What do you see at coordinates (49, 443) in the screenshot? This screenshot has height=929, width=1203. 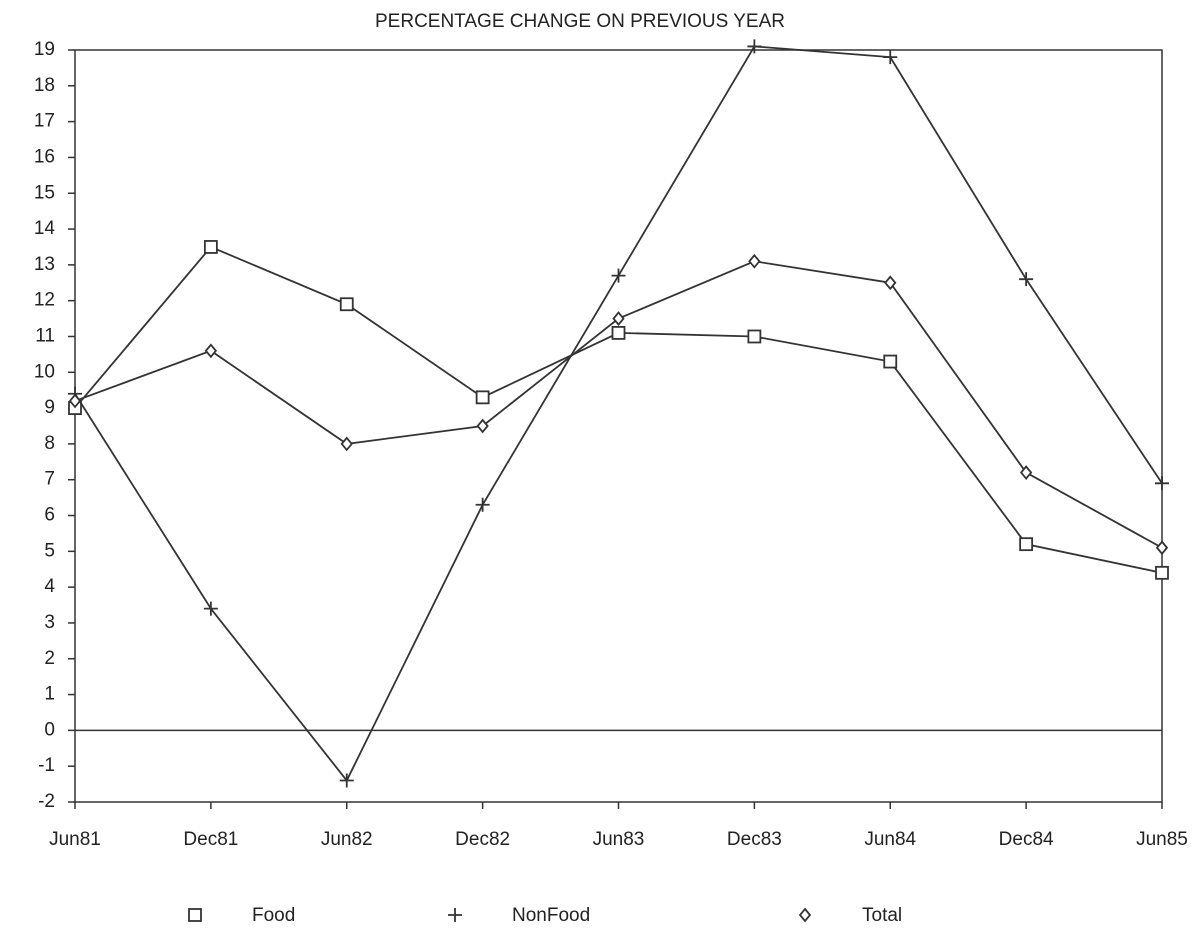 I see `y-tick-label: 8` at bounding box center [49, 443].